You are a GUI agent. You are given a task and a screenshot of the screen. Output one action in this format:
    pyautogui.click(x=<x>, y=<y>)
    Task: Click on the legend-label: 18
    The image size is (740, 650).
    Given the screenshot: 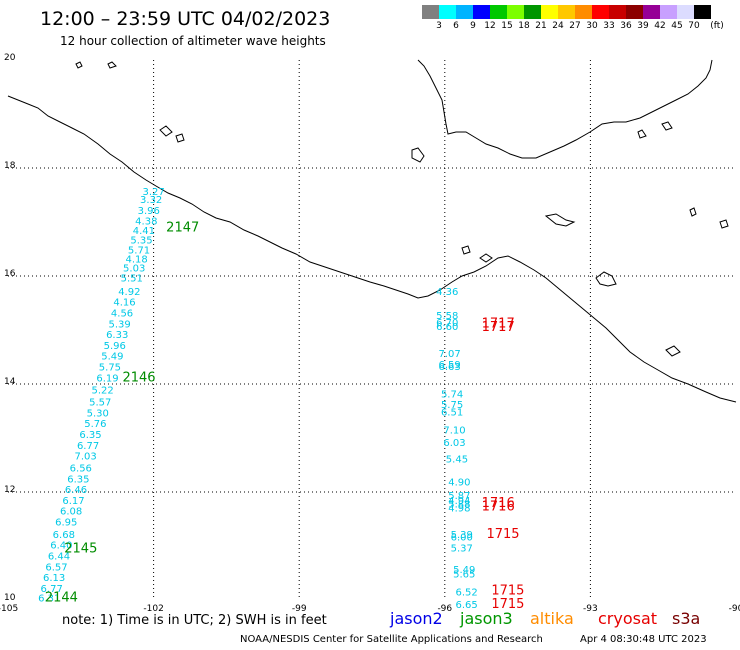 What is the action you would take?
    pyautogui.click(x=524, y=26)
    